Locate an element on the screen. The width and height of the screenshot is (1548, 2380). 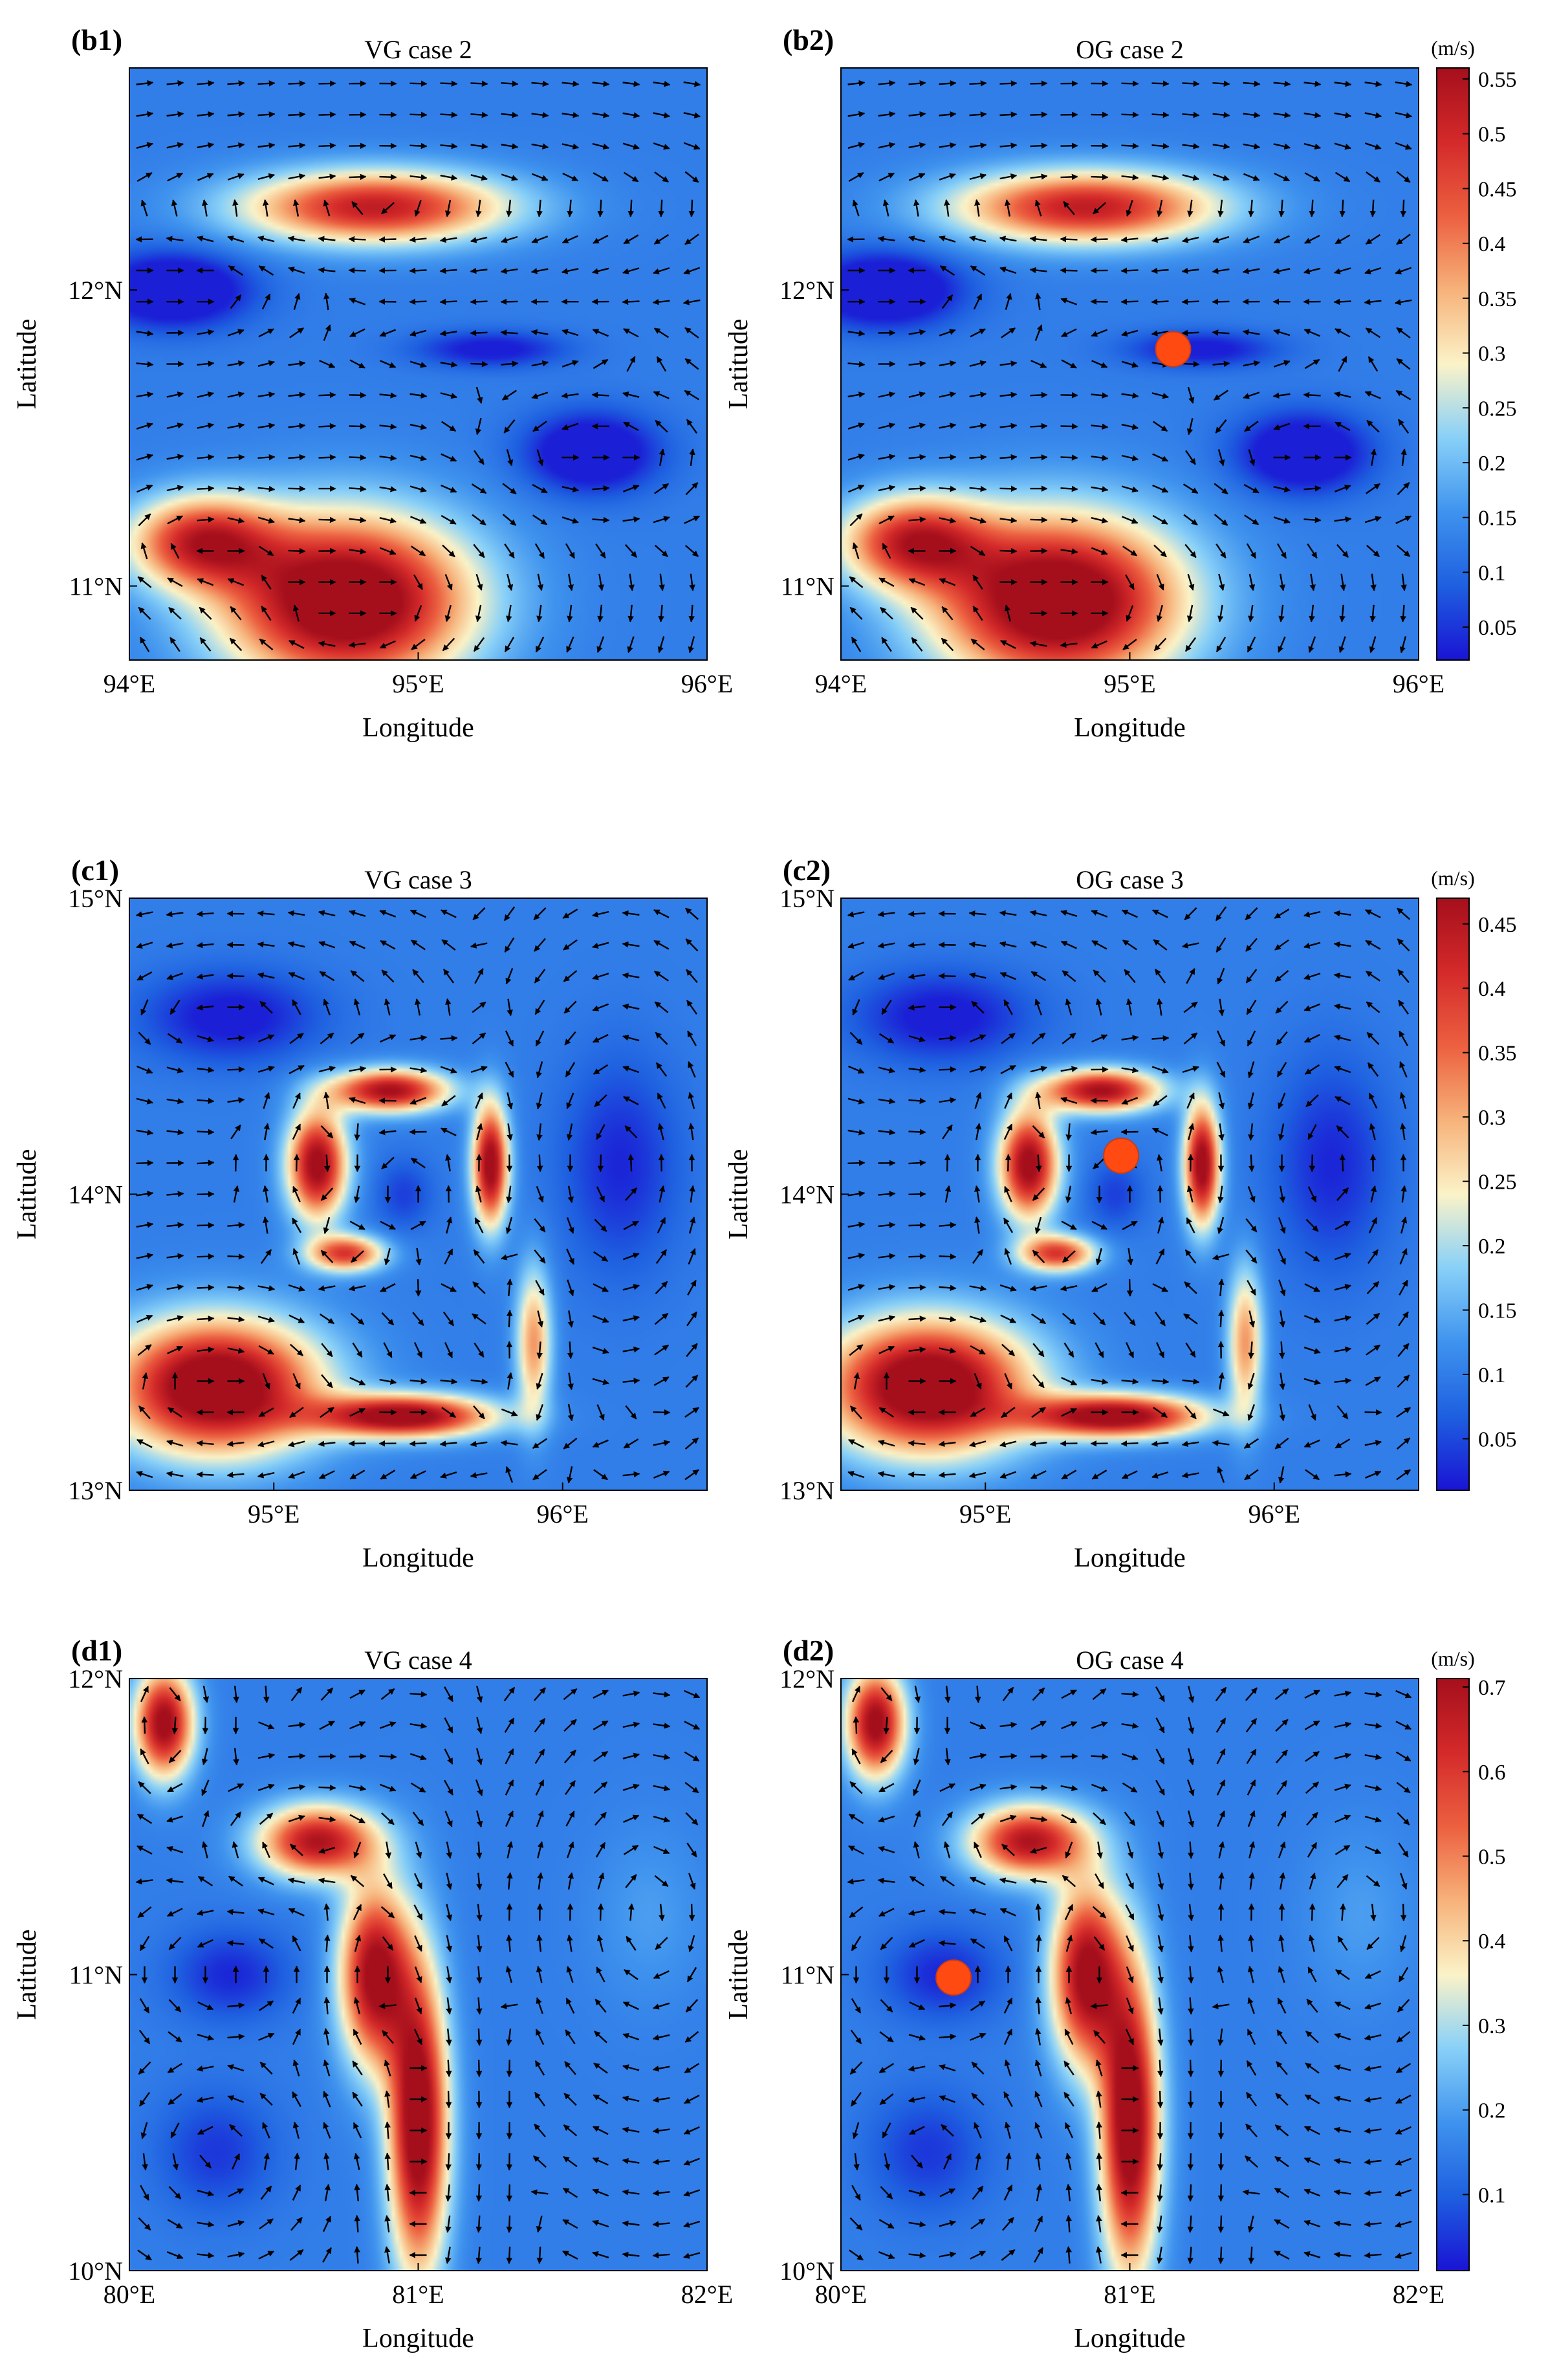
colorbar-tick-label: 0.3 is located at coordinates (1492, 2026).